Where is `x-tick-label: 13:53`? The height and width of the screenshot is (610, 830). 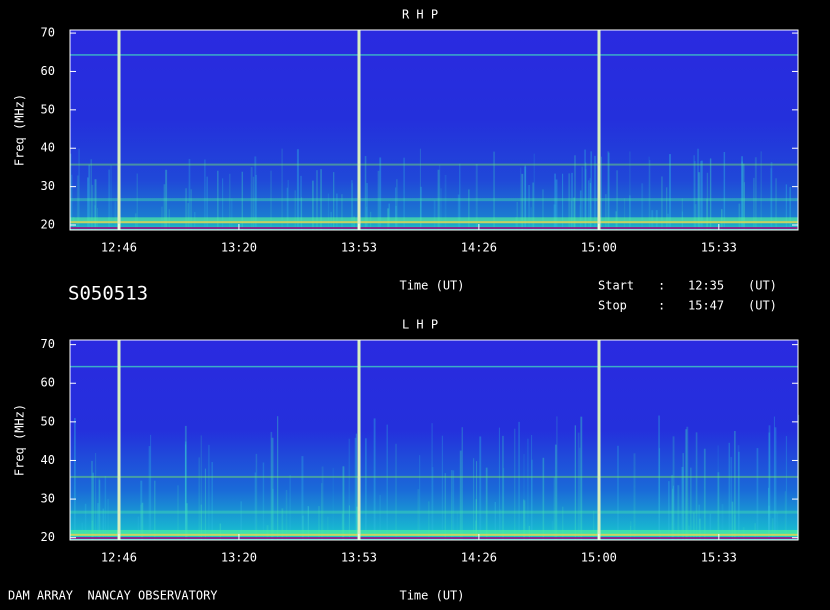
x-tick-label: 13:53 is located at coordinates (359, 248).